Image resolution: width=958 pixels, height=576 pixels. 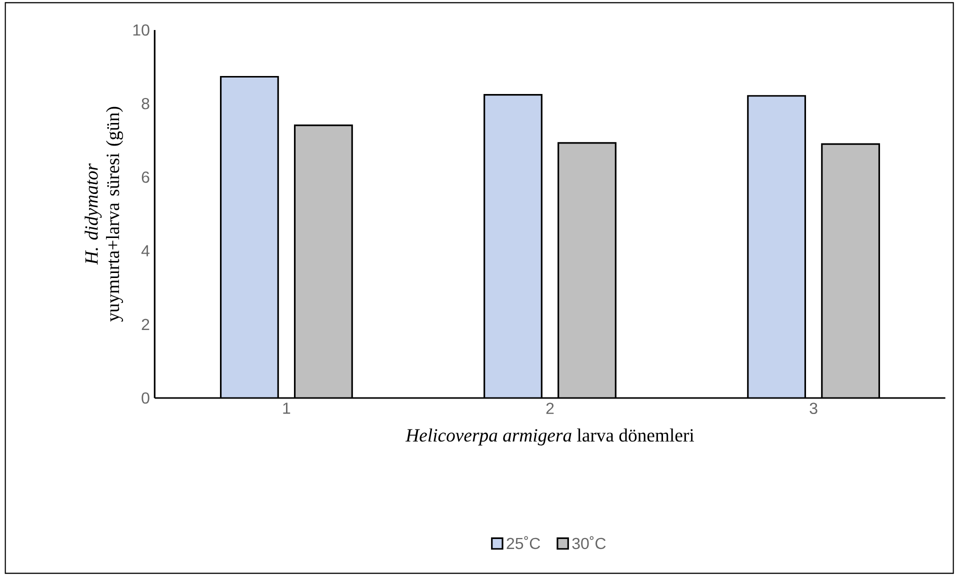 I want to click on x-tick-label: 1, so click(x=286, y=408).